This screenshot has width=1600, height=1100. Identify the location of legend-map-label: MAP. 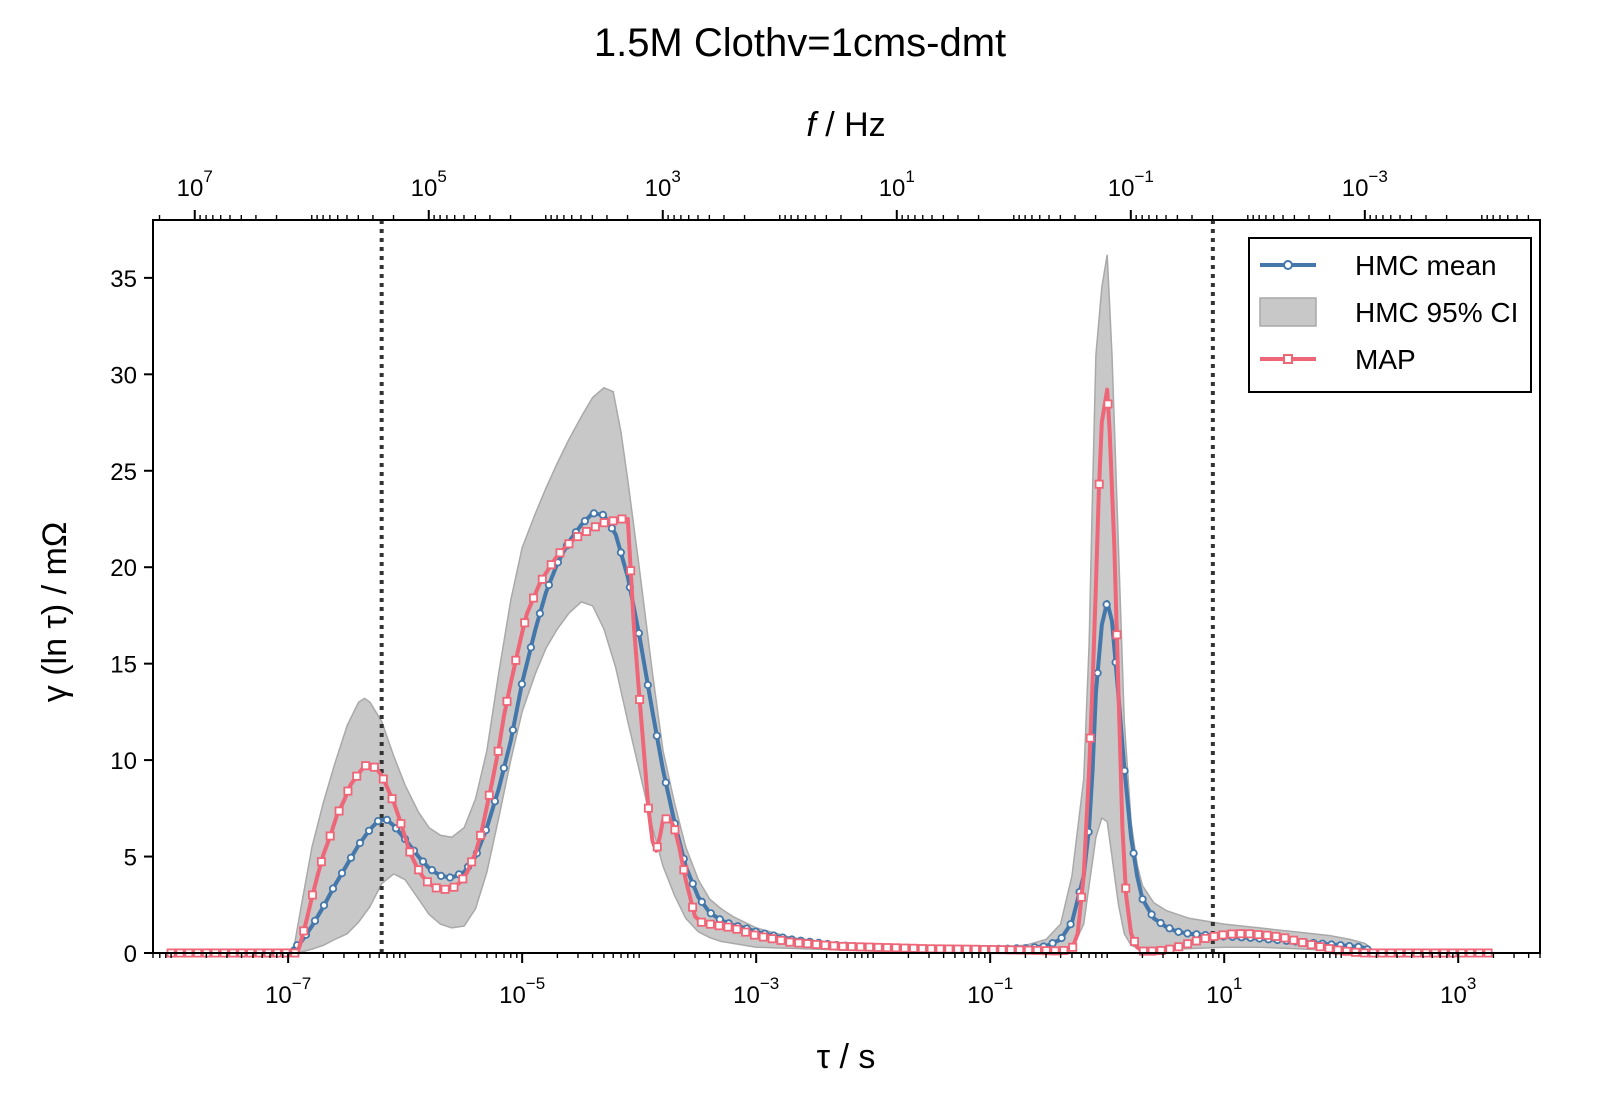
(1385, 359).